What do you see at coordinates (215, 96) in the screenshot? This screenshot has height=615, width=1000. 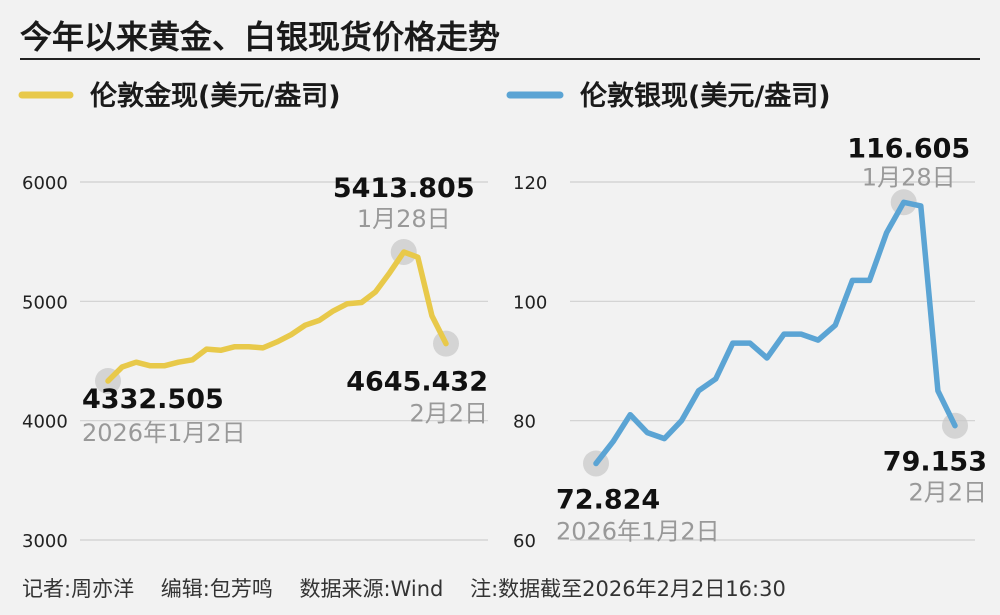 I see `gold-legend-label: 伦敦金现(美元/盎司)` at bounding box center [215, 96].